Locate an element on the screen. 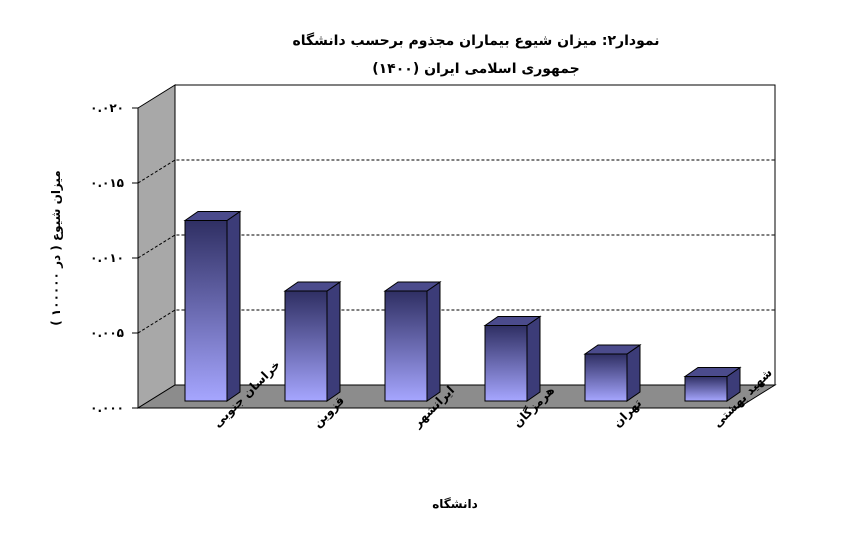 The width and height of the screenshot is (866, 534). y-tick-label: ۰.۰۱۰ is located at coordinates (107, 258).